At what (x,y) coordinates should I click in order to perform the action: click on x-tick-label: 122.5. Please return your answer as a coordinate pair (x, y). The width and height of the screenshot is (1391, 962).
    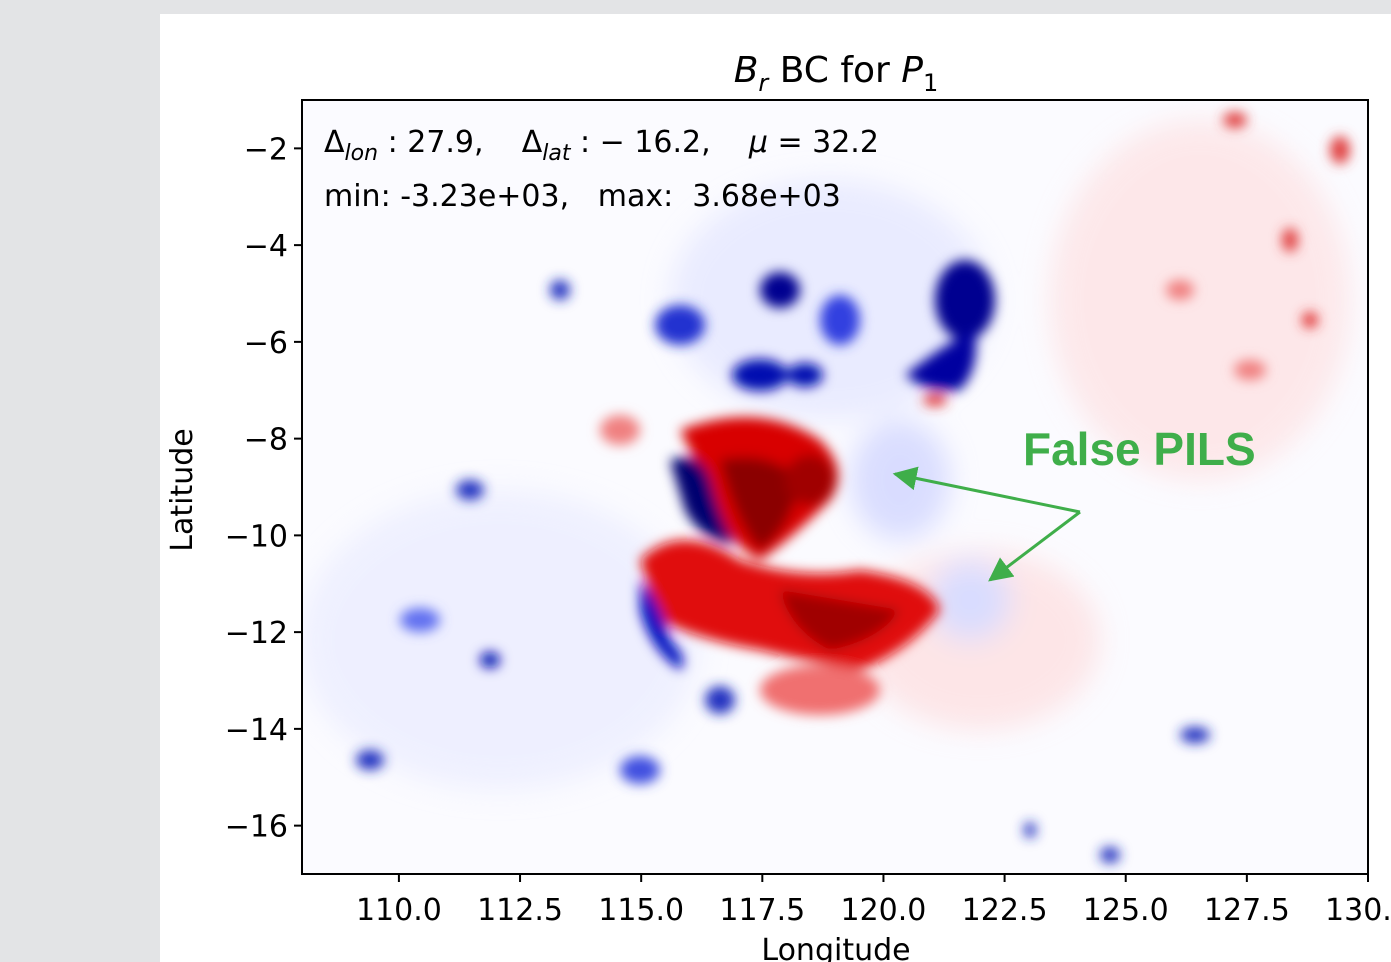
    Looking at the image, I should click on (1005, 910).